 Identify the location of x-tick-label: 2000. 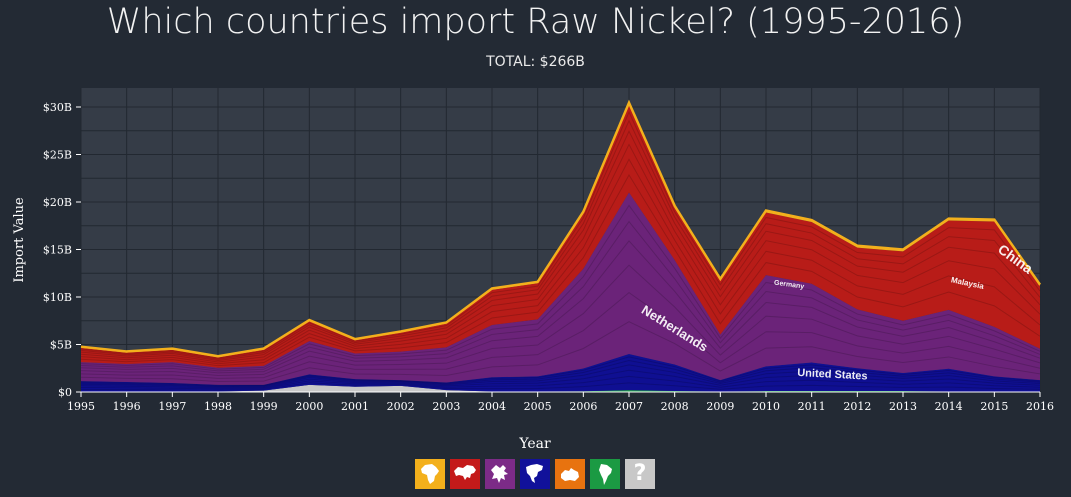
(309, 406).